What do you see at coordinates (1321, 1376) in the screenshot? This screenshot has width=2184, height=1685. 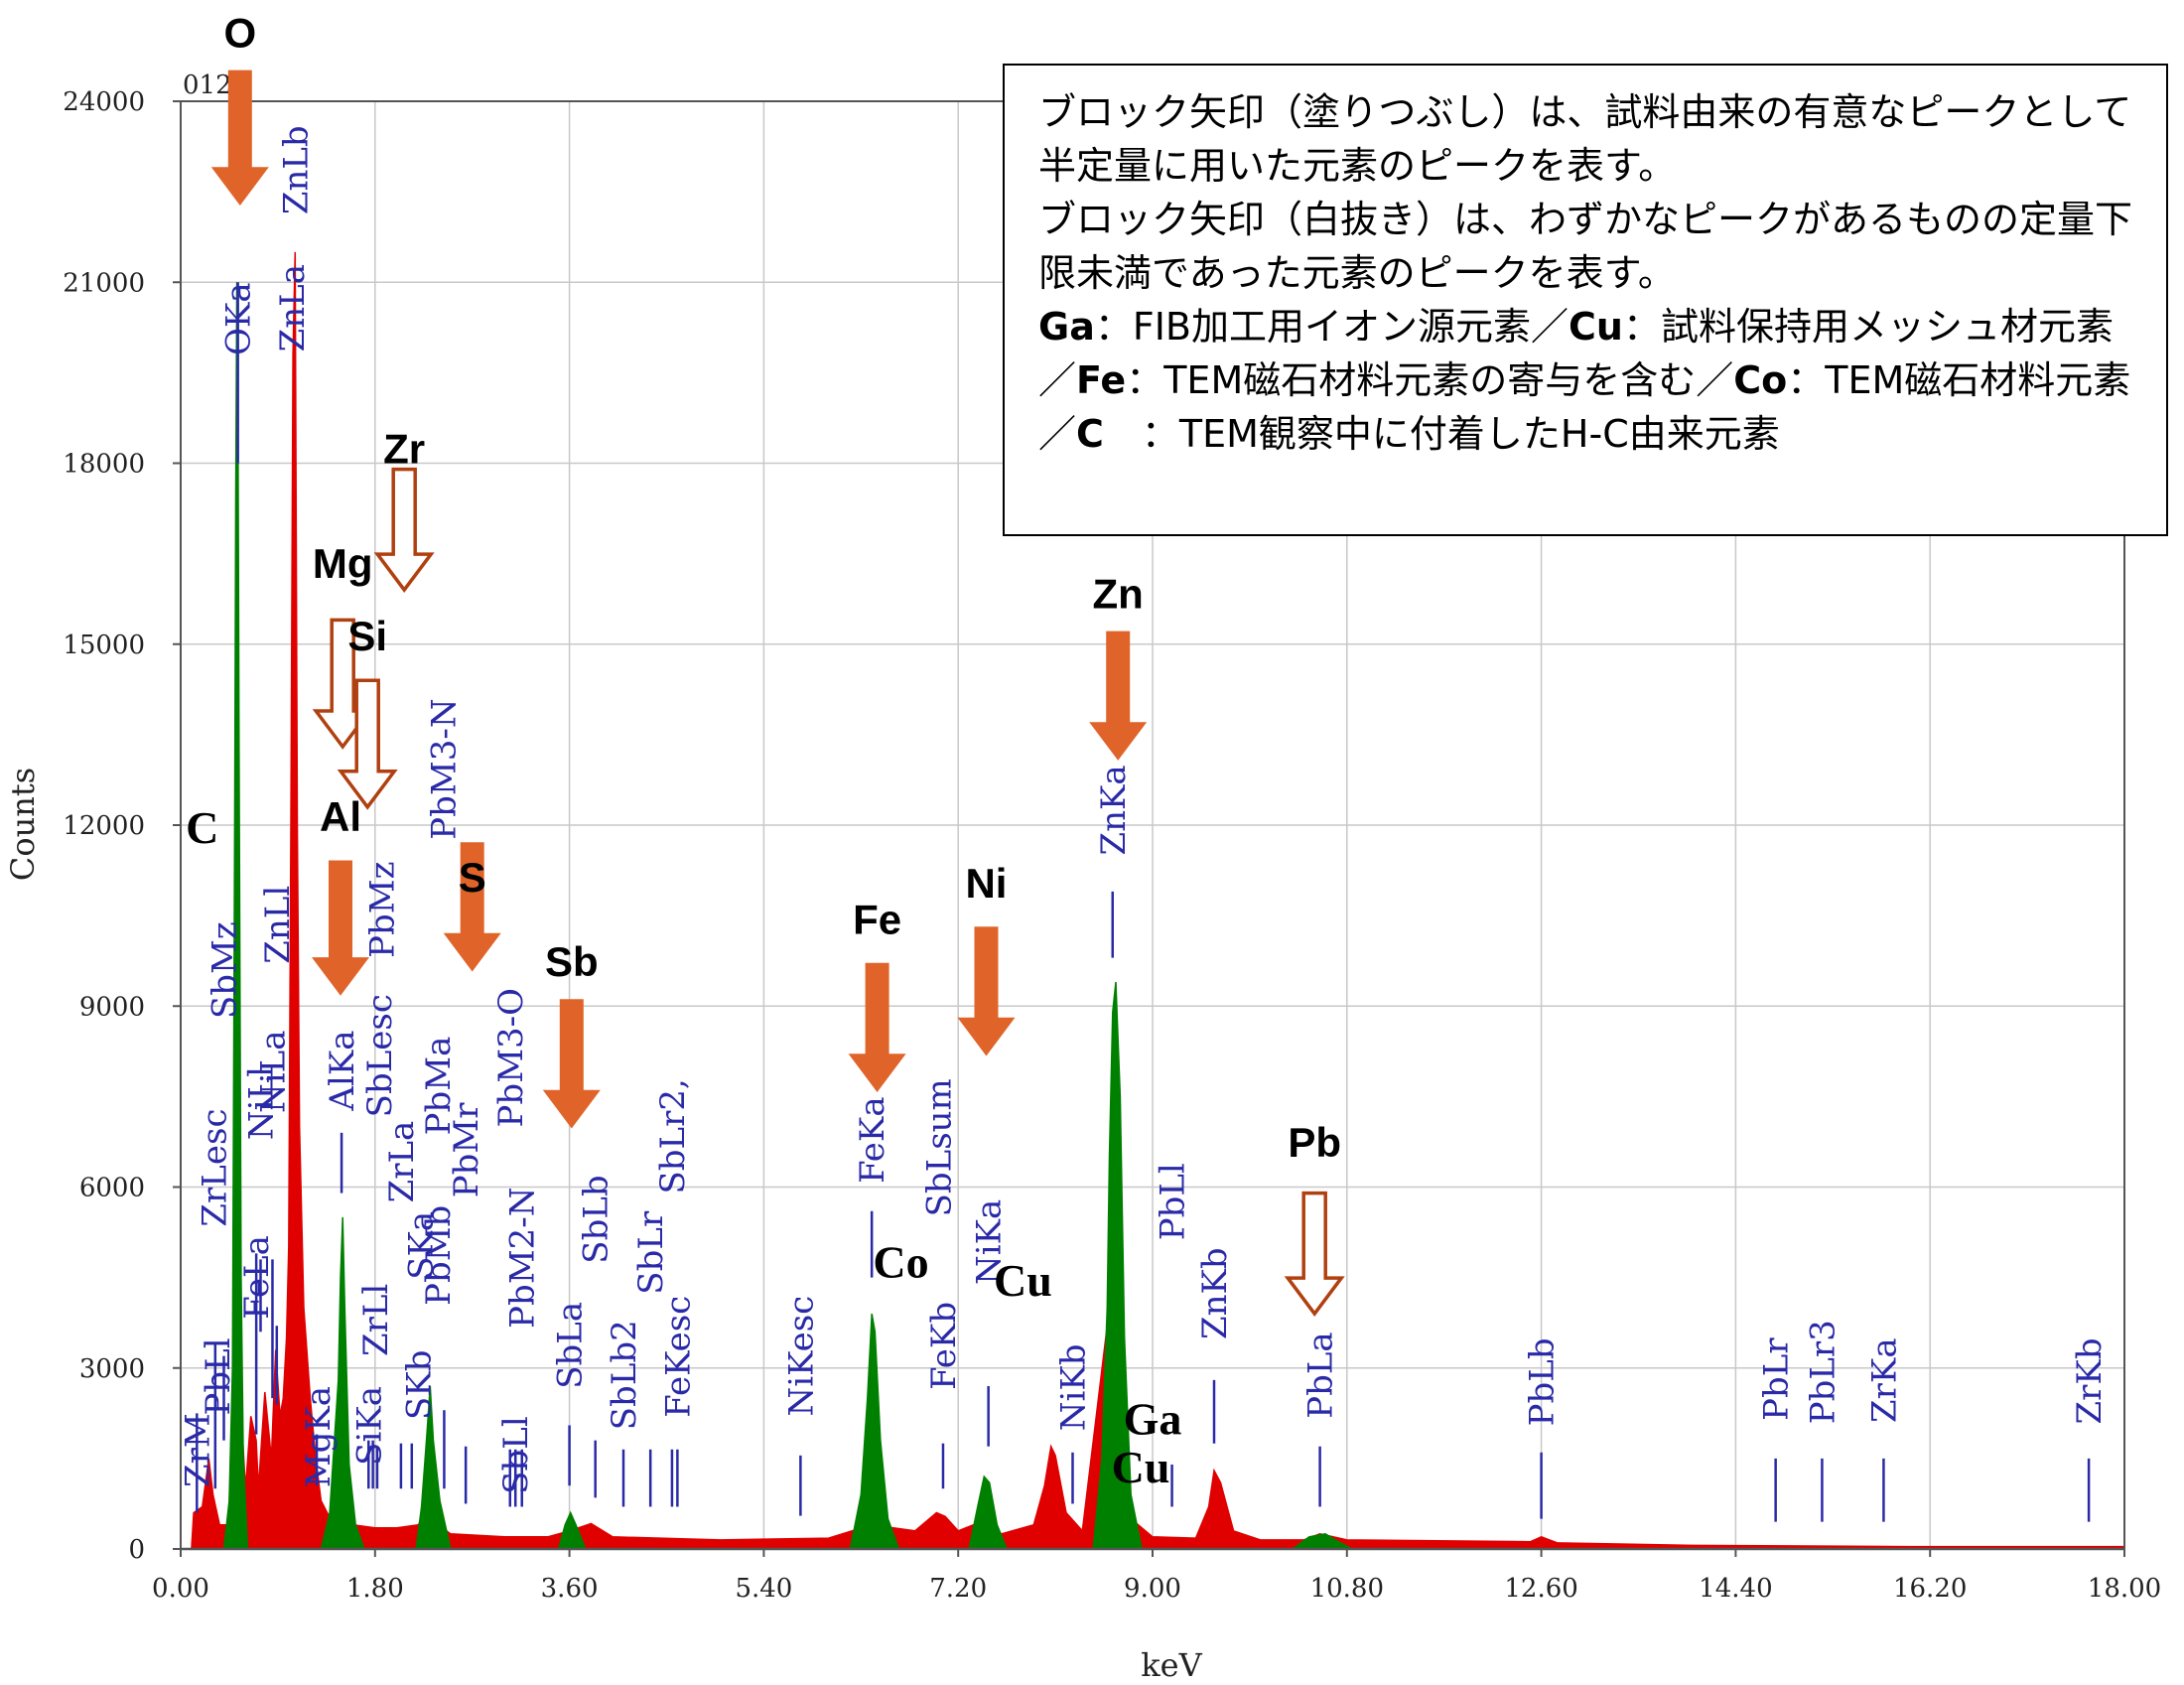 I see `peak-label: PbLa` at bounding box center [1321, 1376].